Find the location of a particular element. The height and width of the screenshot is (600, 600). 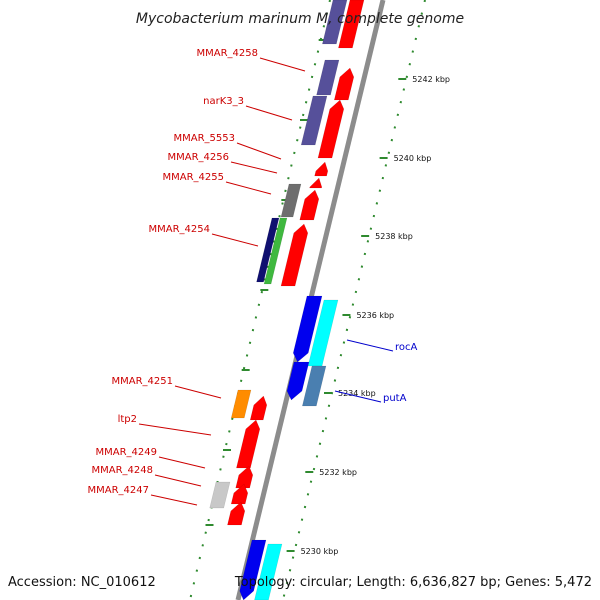

gene-feature-MMAR_4258-forward is located at coordinates (344, 84).